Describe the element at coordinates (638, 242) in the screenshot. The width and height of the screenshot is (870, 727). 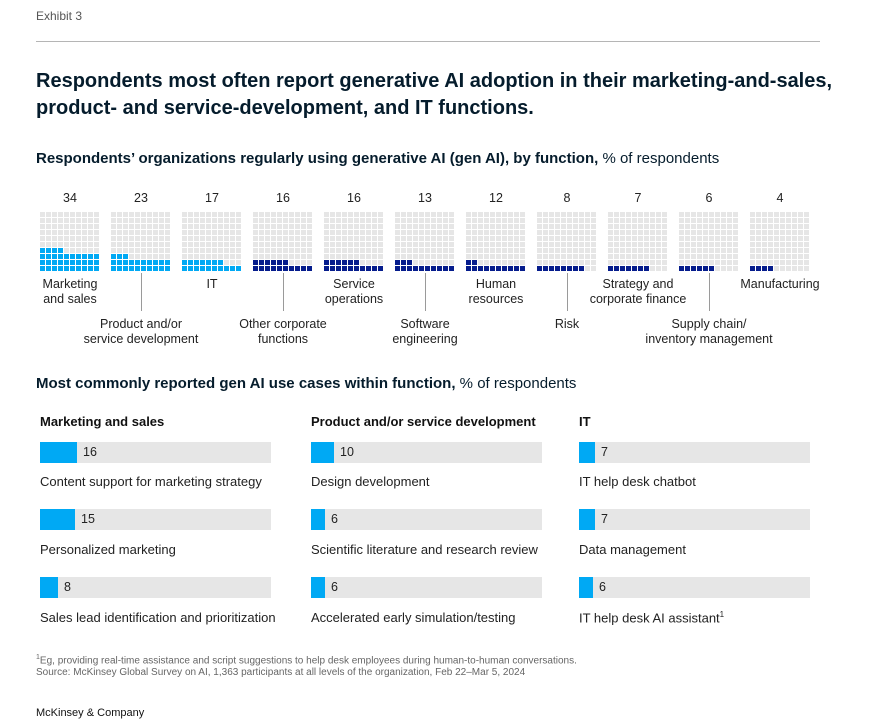
I see `waffle-grid` at that location.